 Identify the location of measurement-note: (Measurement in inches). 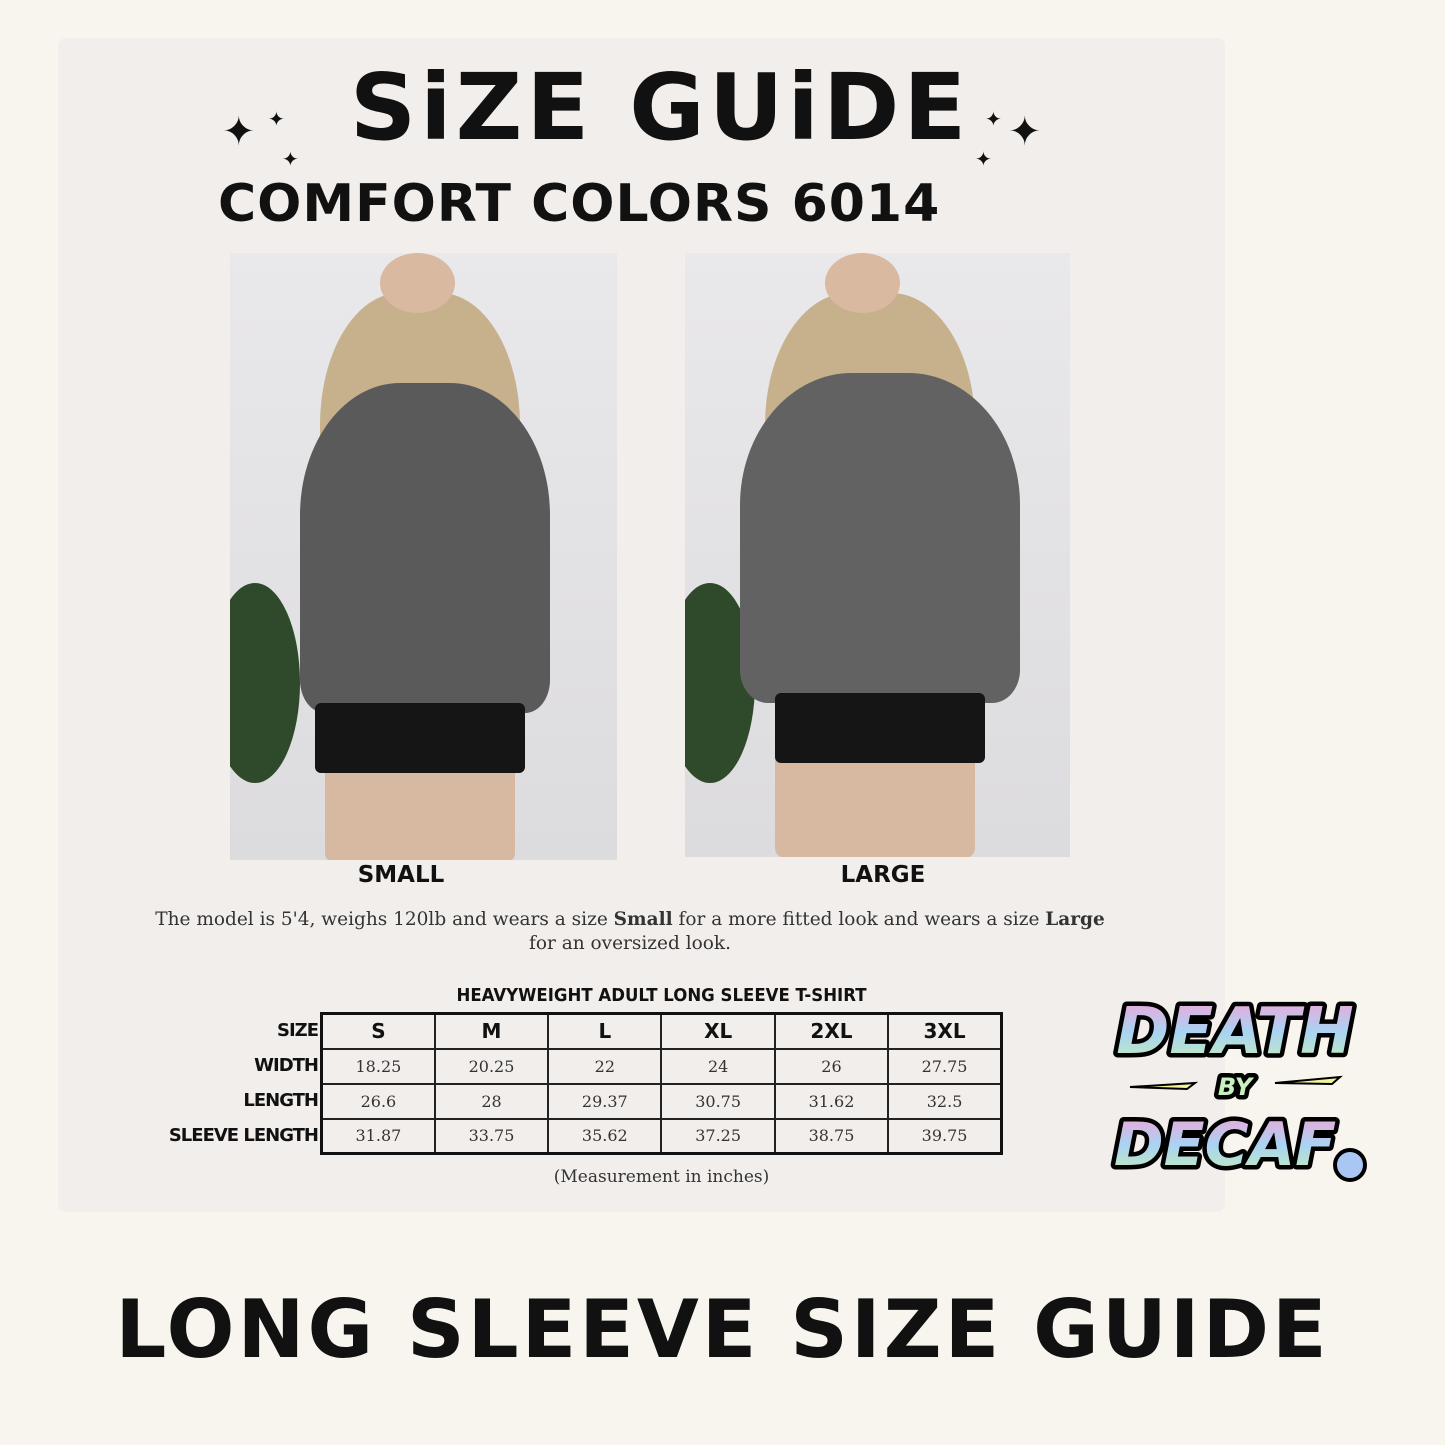
(661, 1177).